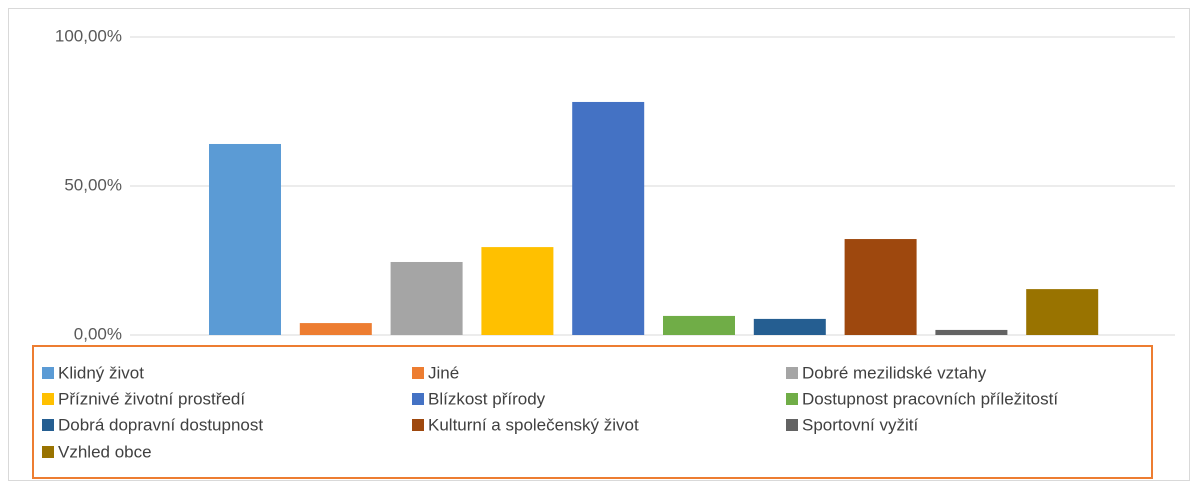 This screenshot has width=1192, height=483. Describe the element at coordinates (88, 35) in the screenshot. I see `y-tick-label: 100,00%` at that location.